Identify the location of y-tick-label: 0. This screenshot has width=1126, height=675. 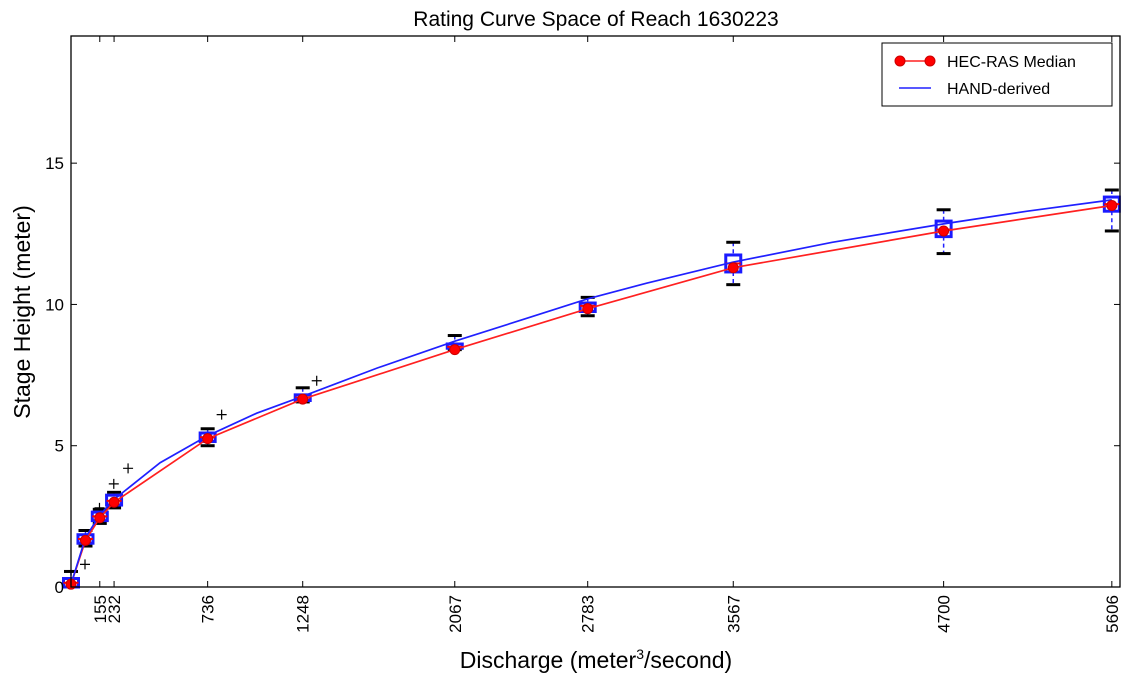
(59, 587).